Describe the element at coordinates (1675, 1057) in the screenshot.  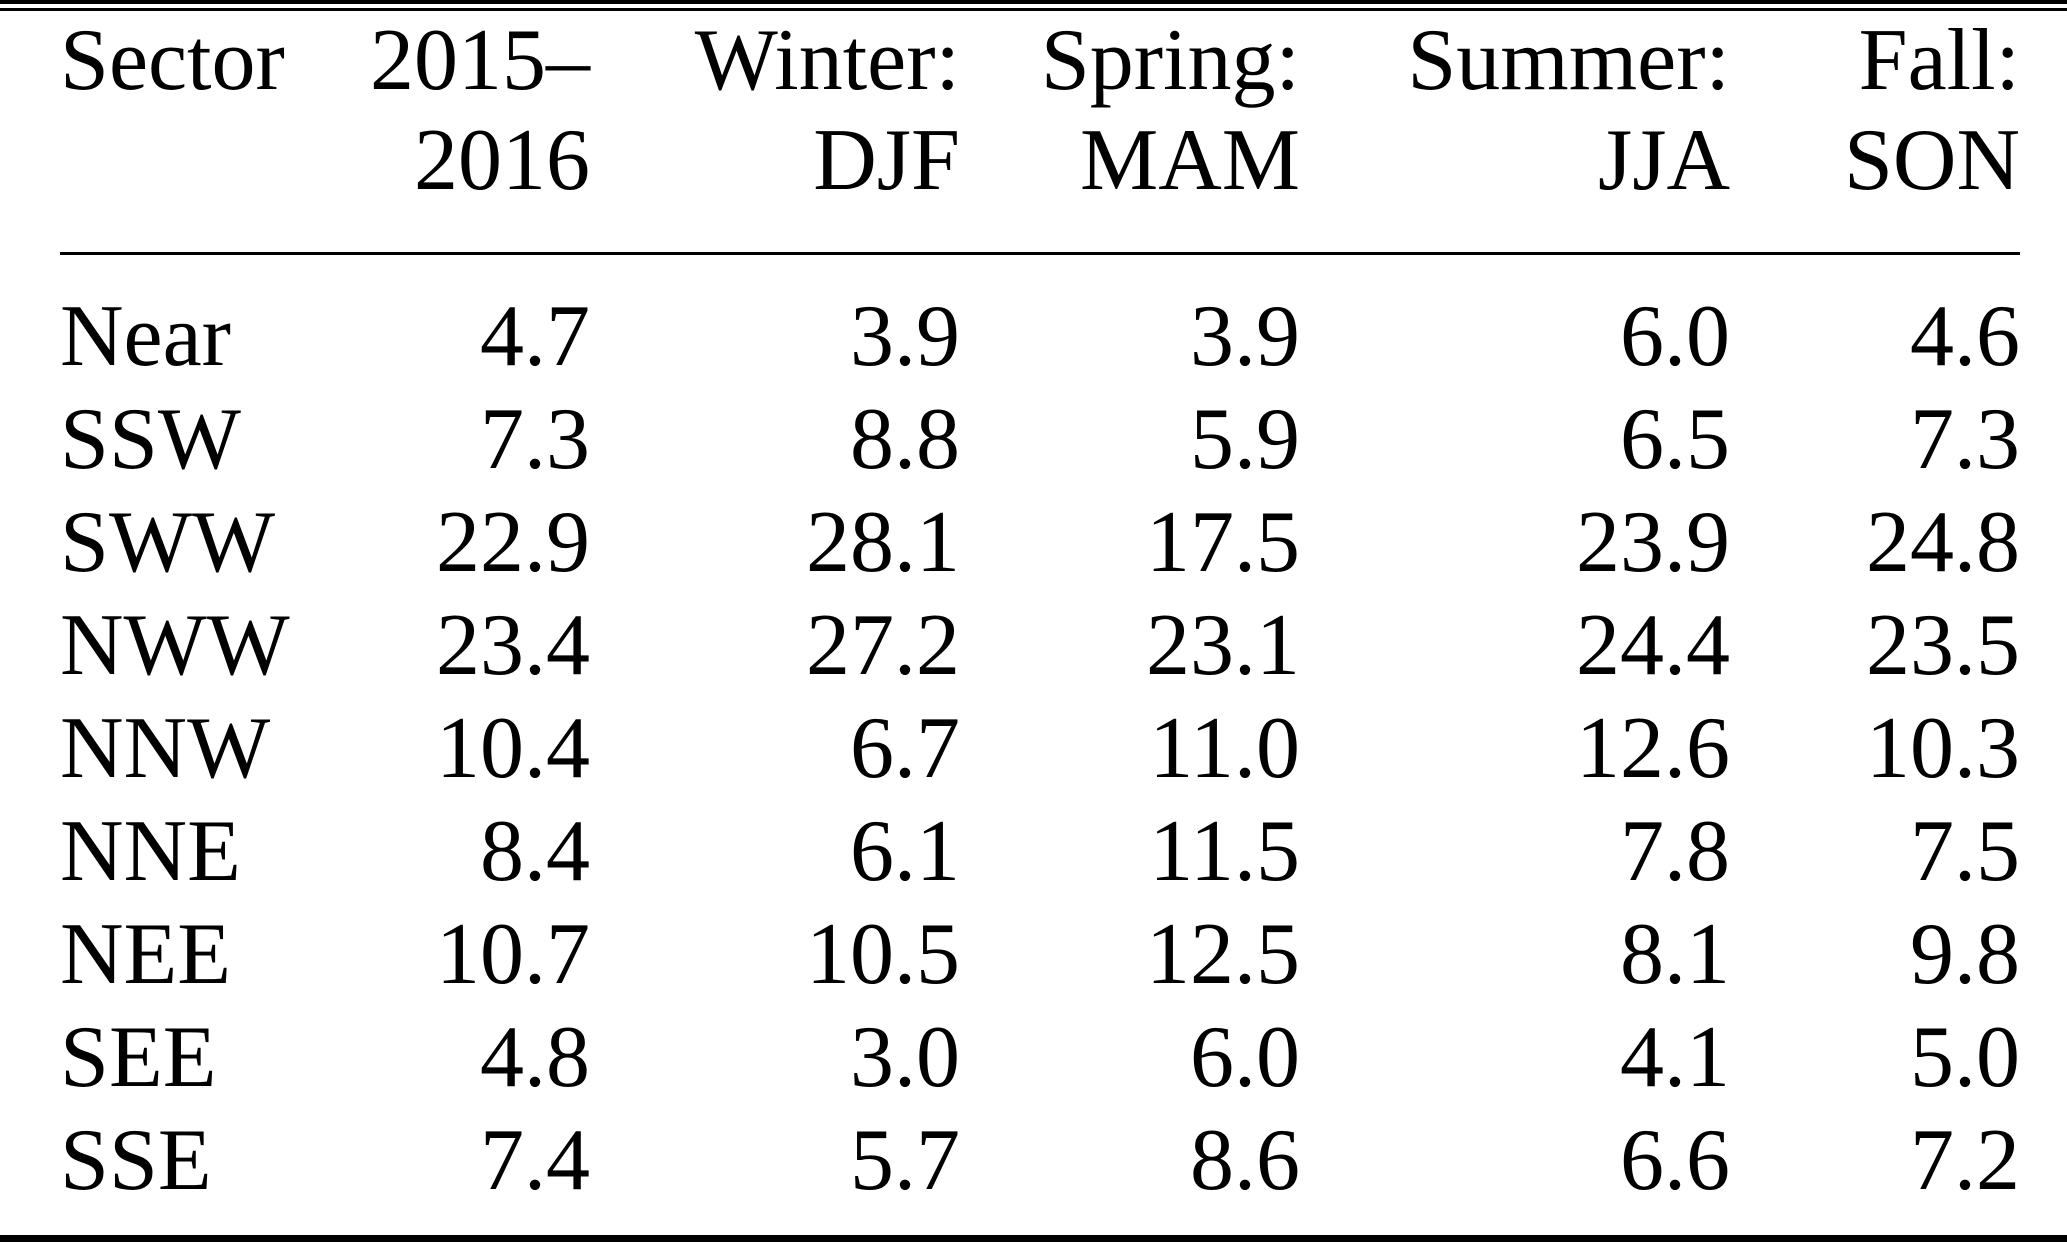
I see `value-cell: 4.1` at that location.